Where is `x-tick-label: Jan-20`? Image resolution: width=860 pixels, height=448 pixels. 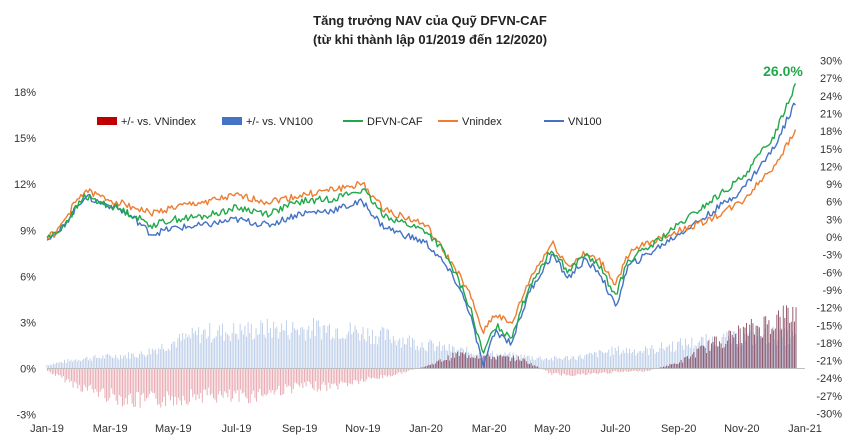 x-tick-label: Jan-20 is located at coordinates (426, 429).